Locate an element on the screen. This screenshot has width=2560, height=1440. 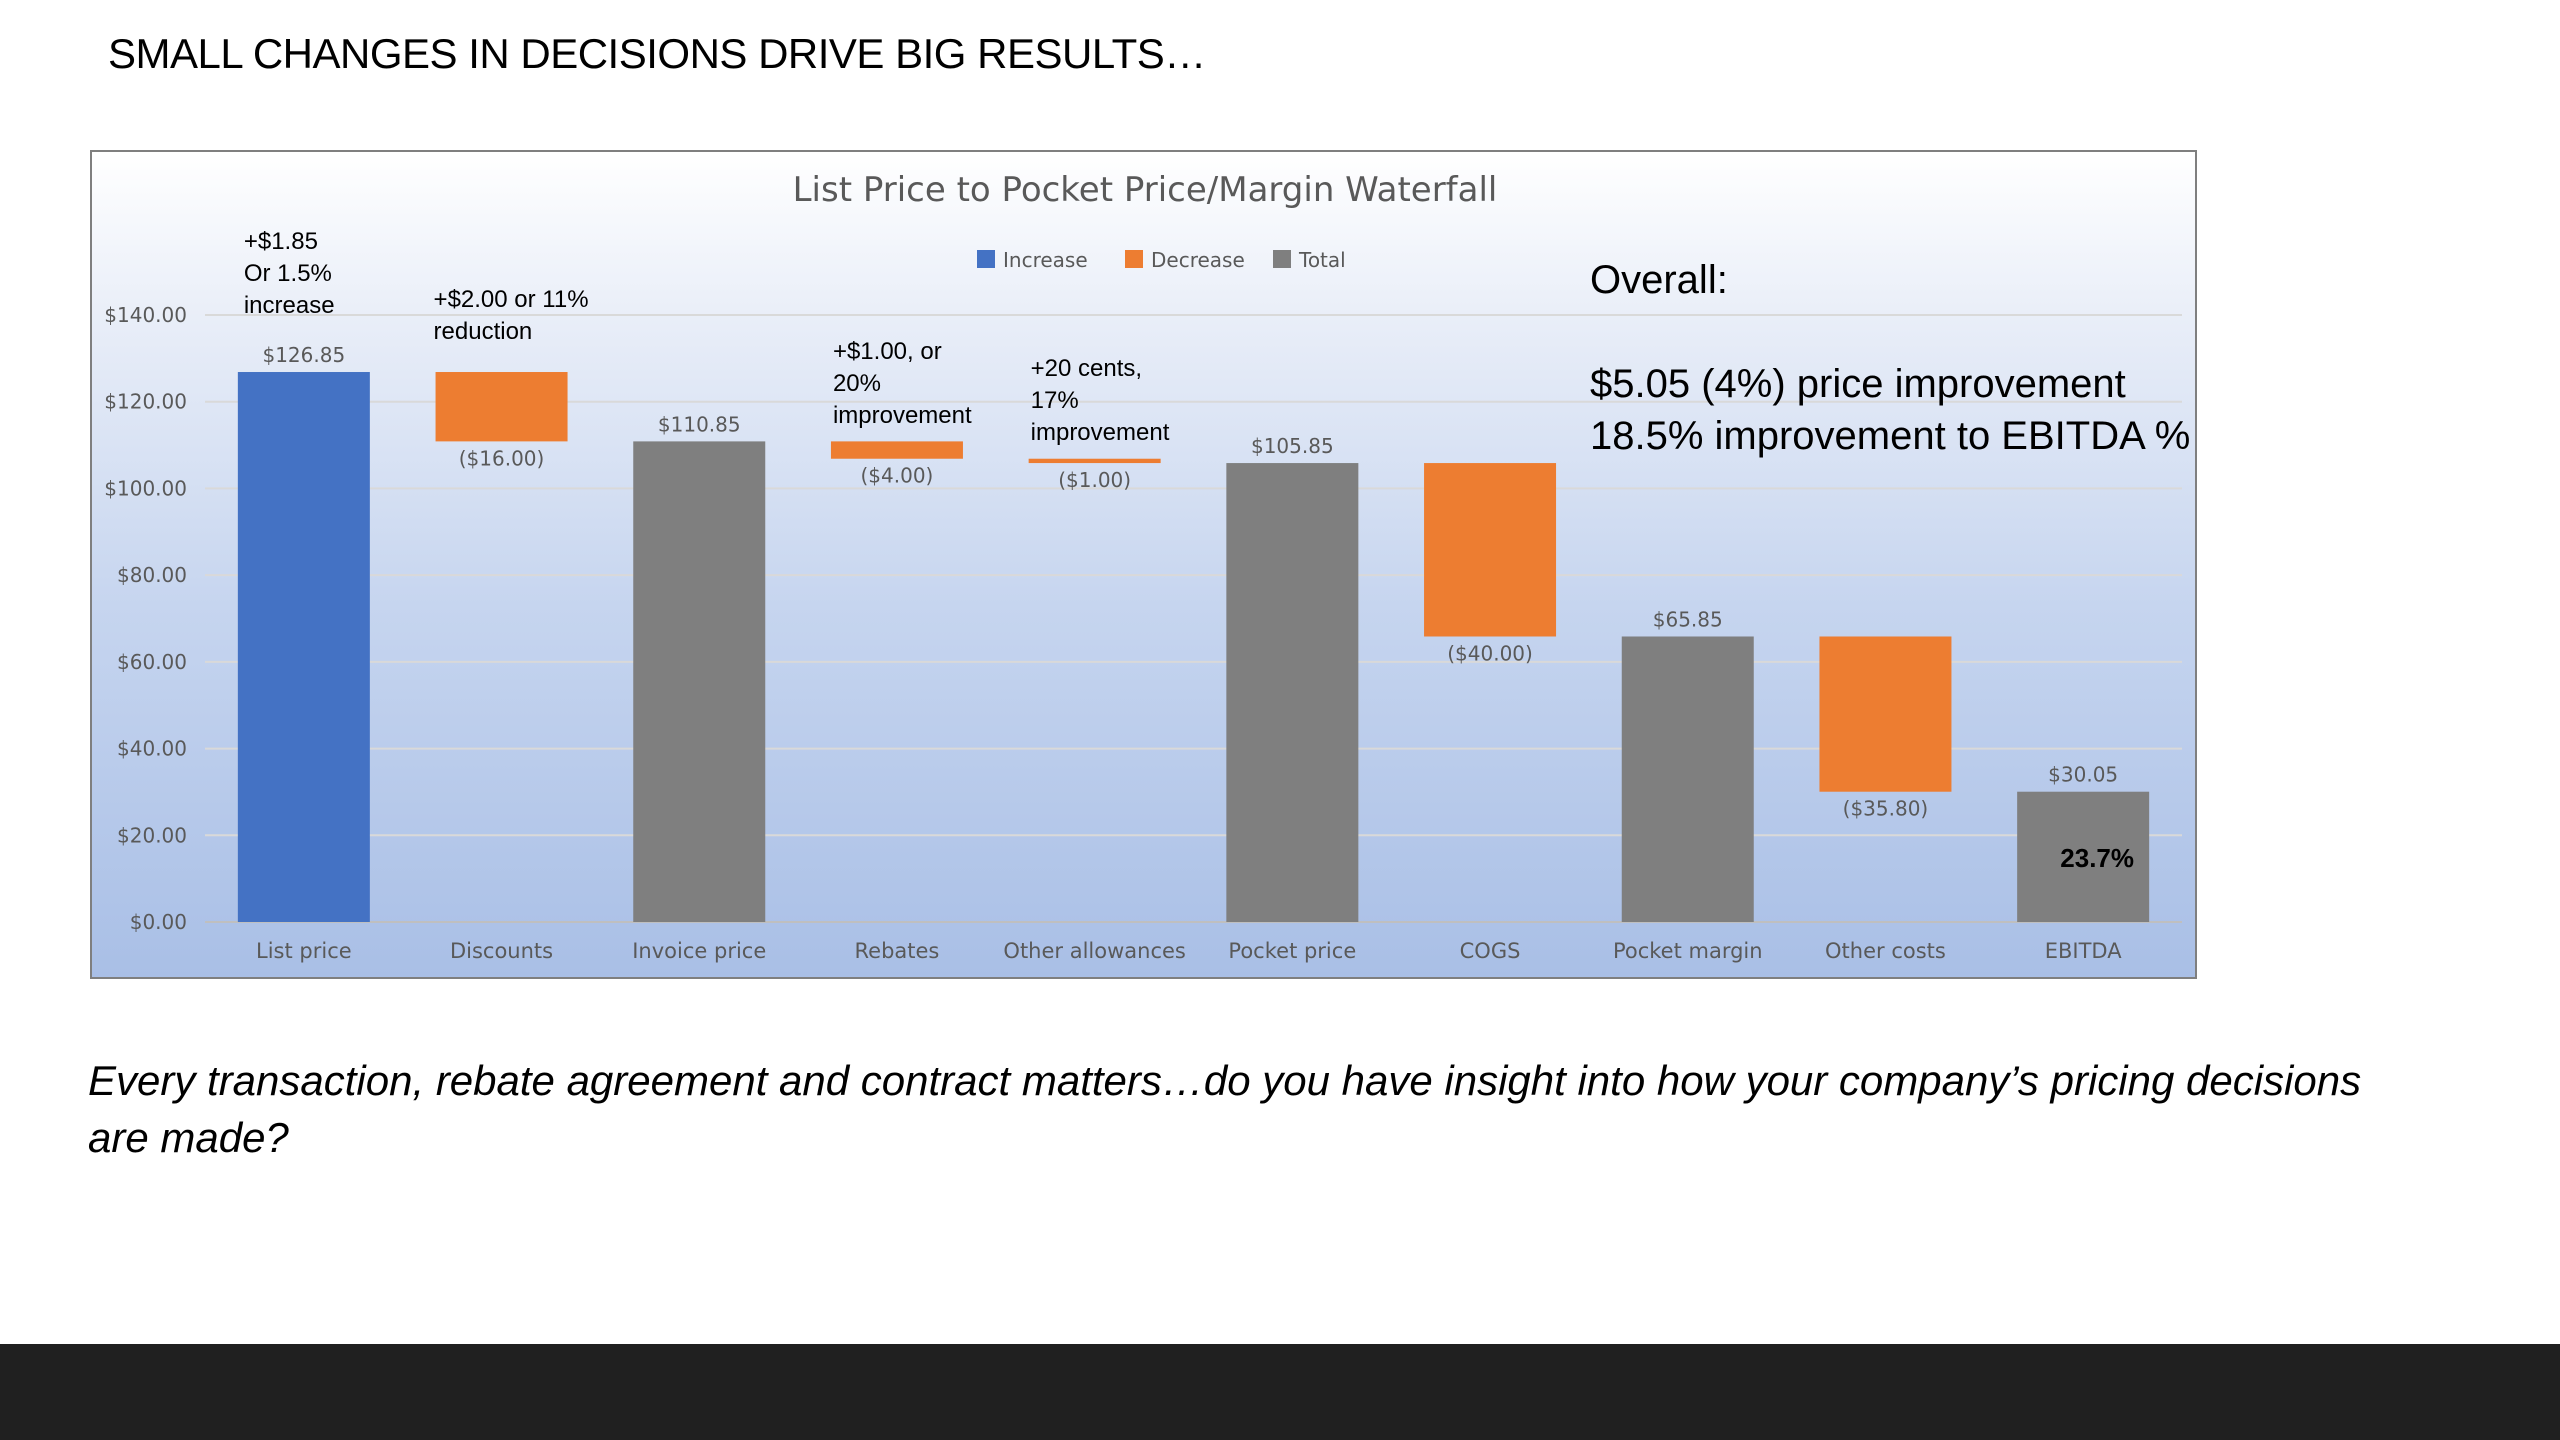
x-tick-label: List price is located at coordinates (304, 951).